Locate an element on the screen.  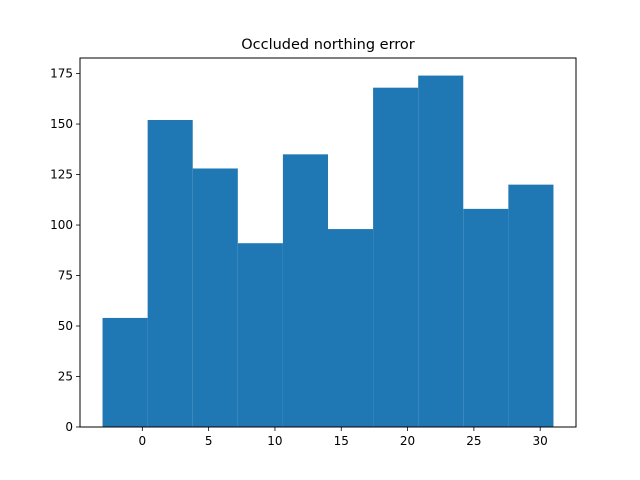
x-tick-label: 20 is located at coordinates (407, 441).